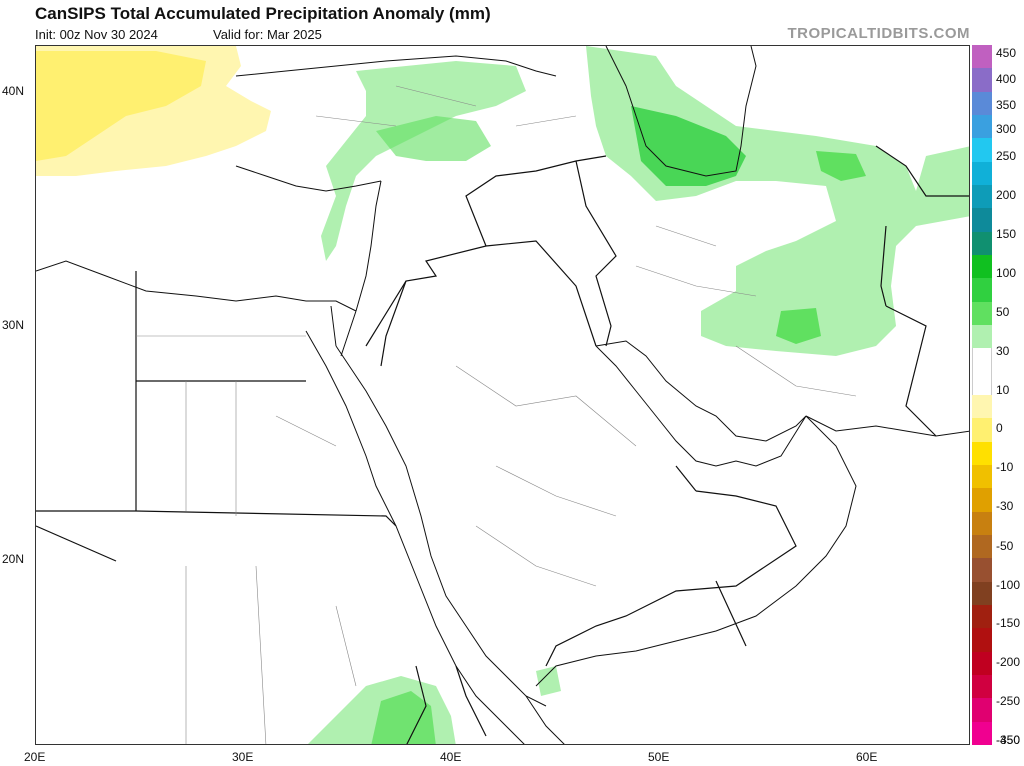 This screenshot has width=1024, height=766. I want to click on colorbar-label: 0, so click(999, 428).